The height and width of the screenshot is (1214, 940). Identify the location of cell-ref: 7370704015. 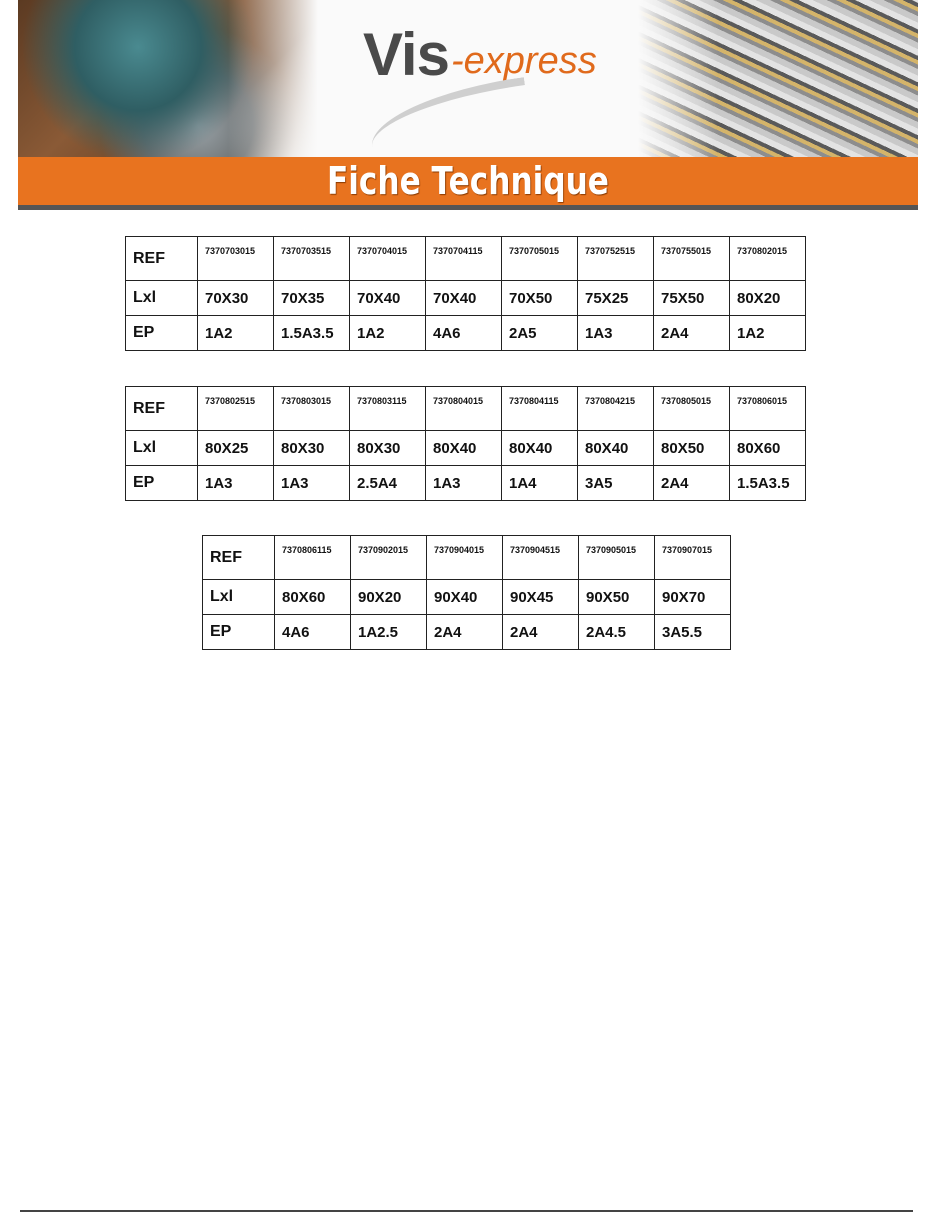
(387, 258).